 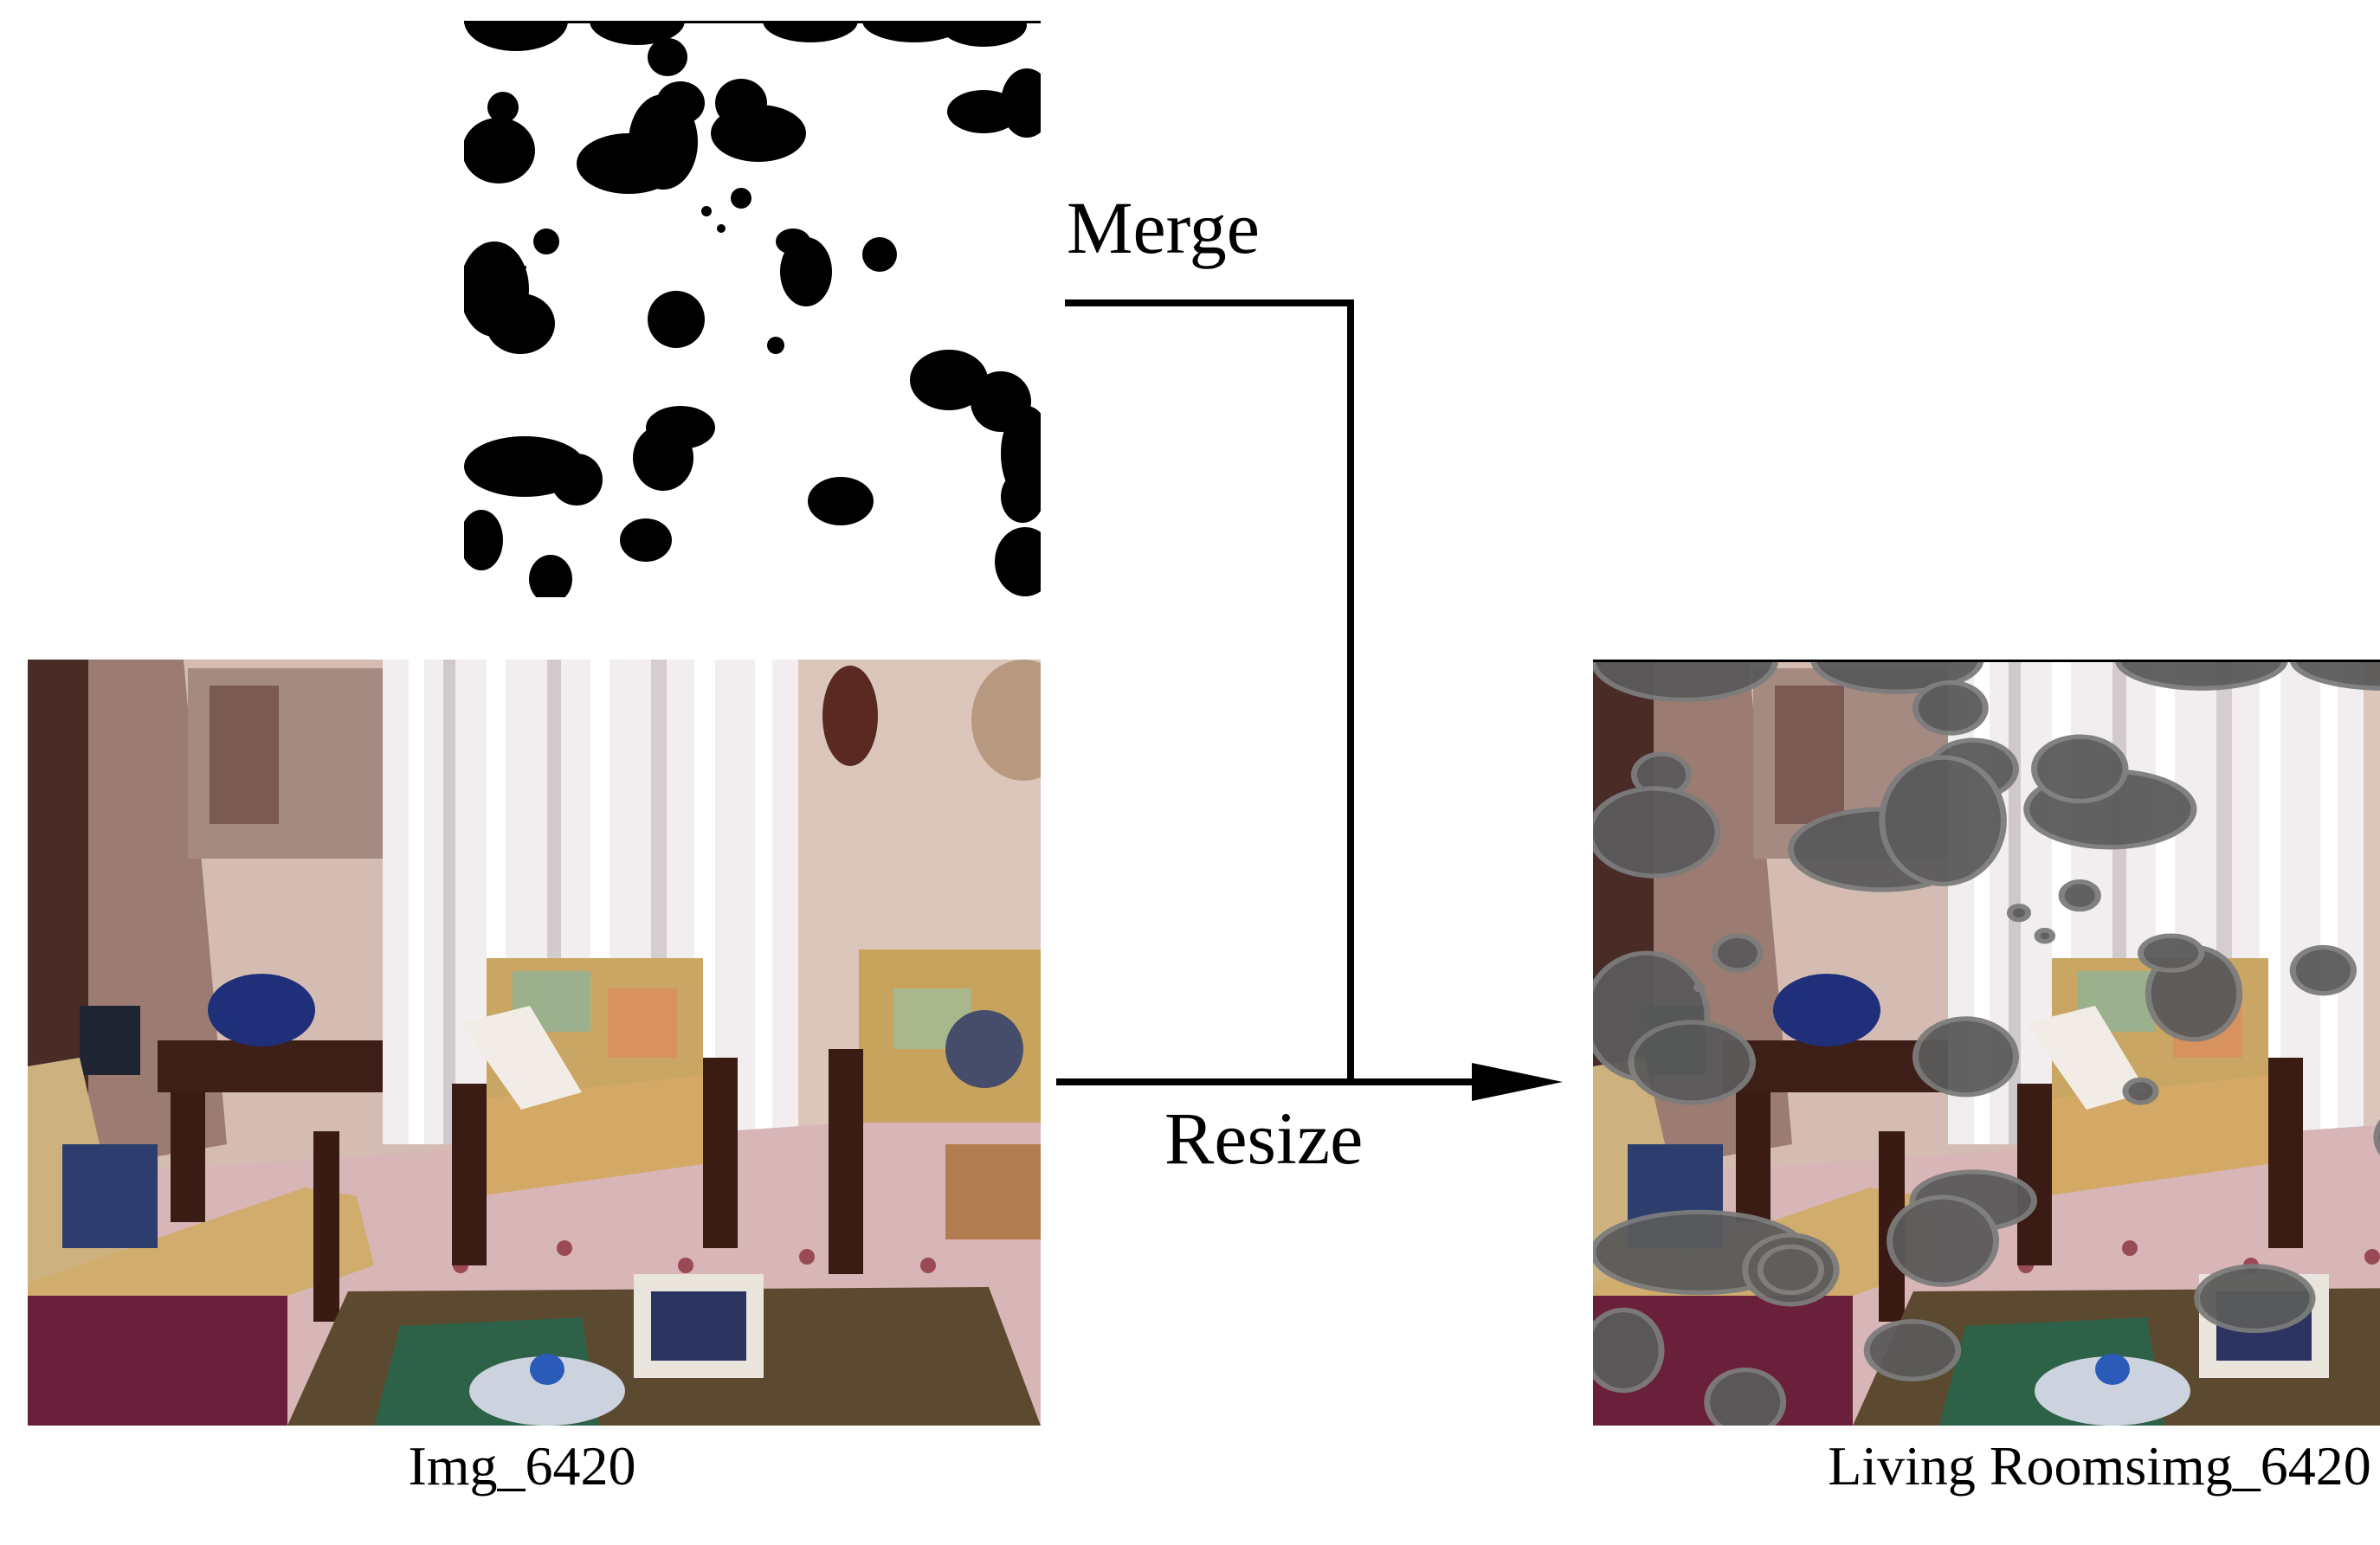 I want to click on random-mask-image, so click(x=752, y=309).